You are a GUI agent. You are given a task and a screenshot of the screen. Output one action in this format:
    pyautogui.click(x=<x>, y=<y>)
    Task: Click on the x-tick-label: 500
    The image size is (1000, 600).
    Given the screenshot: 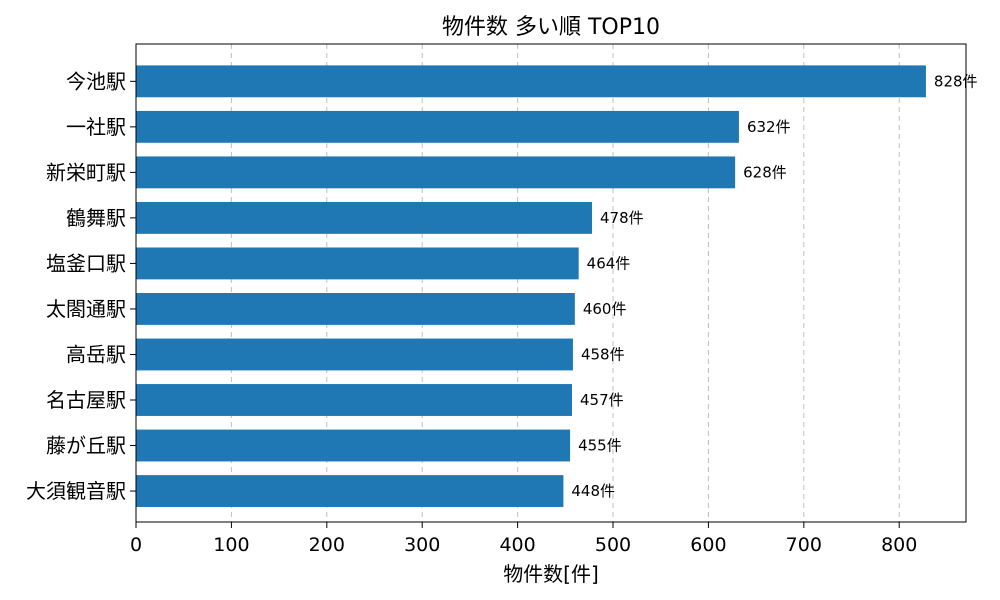 What is the action you would take?
    pyautogui.click(x=613, y=545)
    